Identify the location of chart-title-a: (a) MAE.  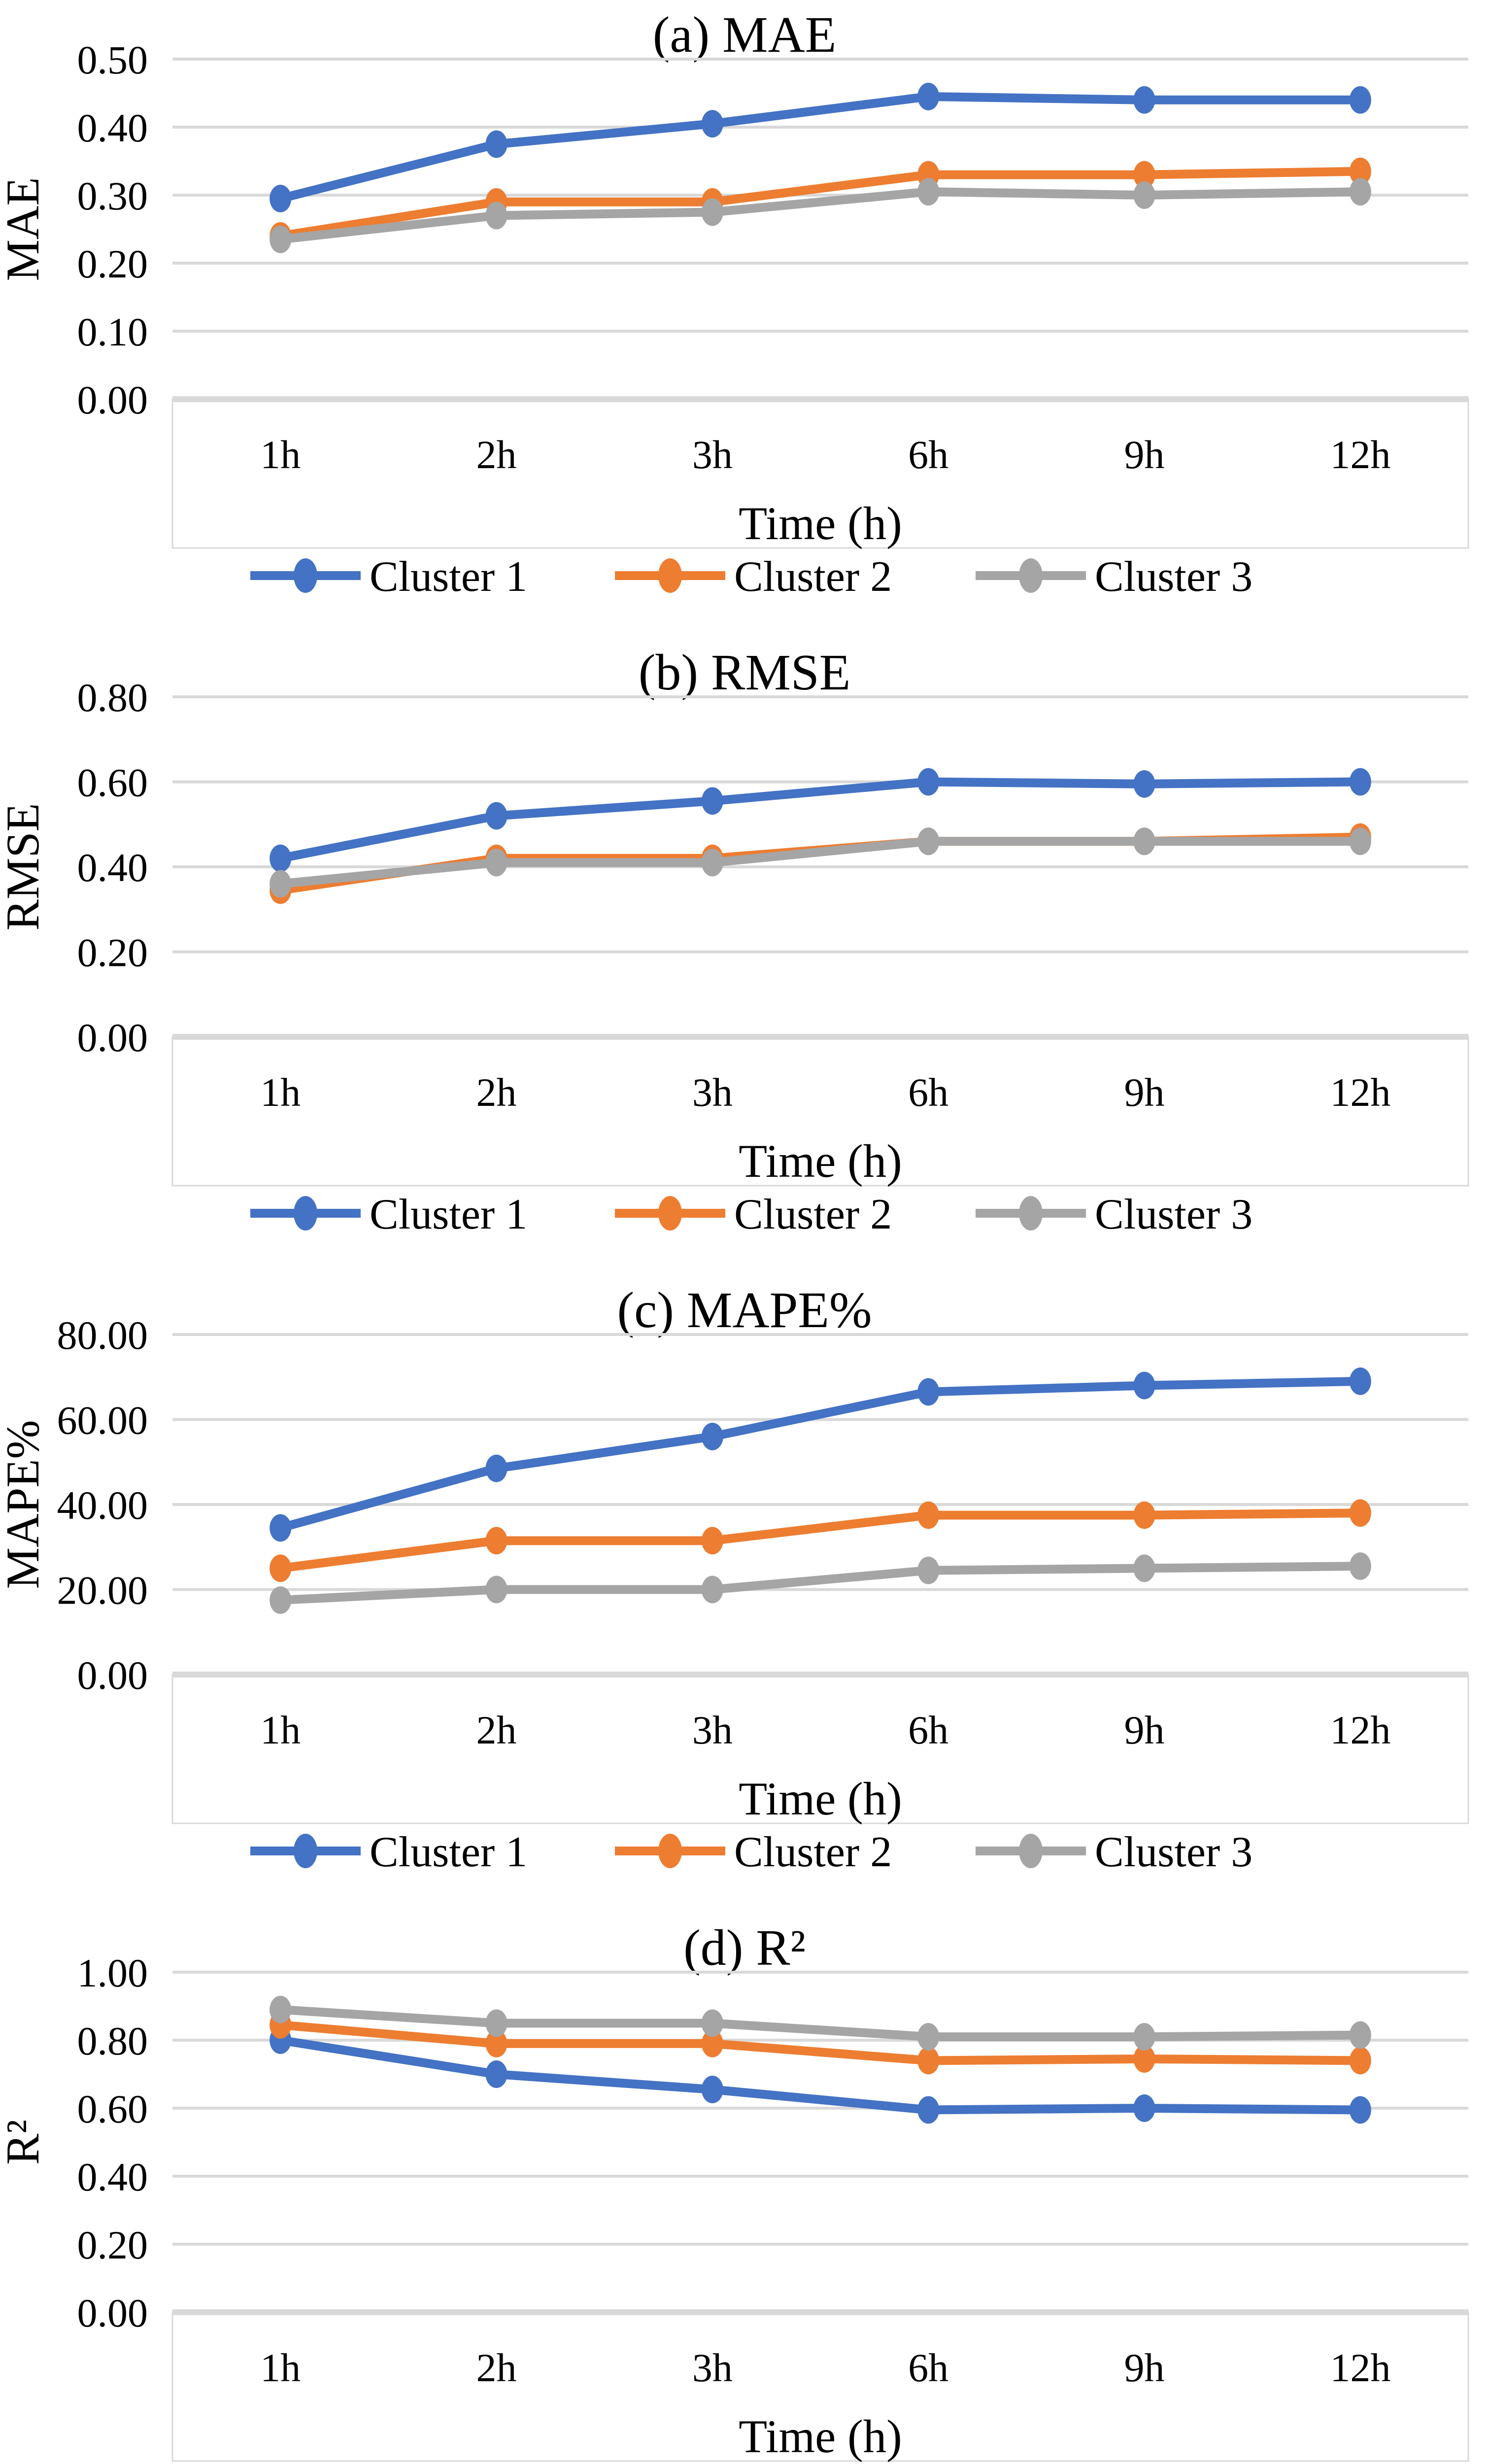
(744, 34).